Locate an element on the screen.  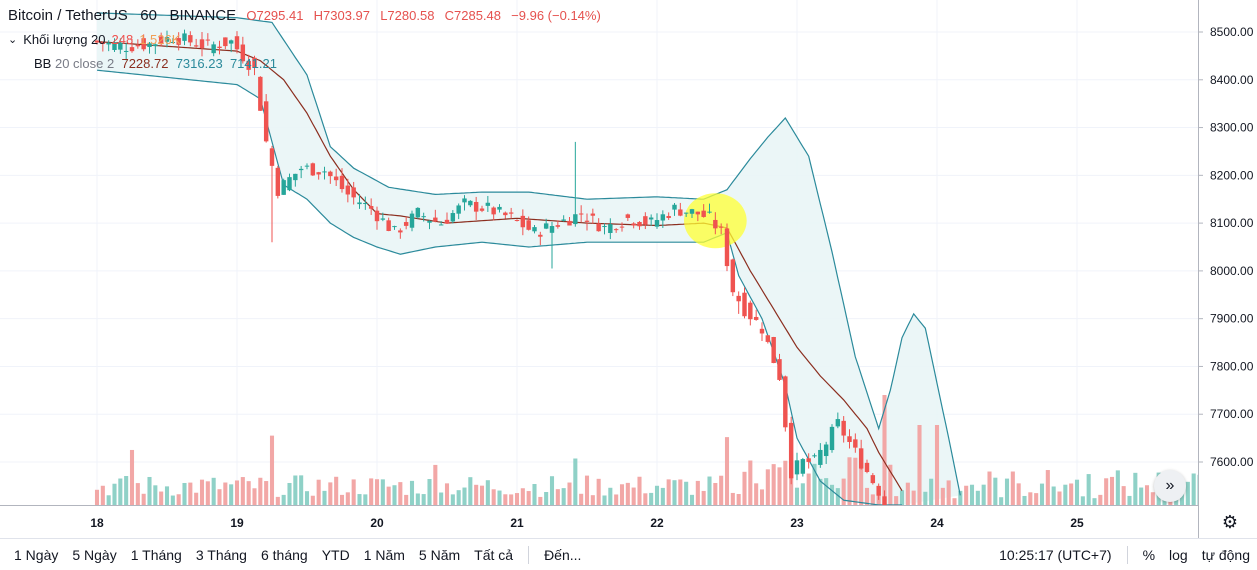
price-tick-label: 8200.00 is located at coordinates (1232, 175).